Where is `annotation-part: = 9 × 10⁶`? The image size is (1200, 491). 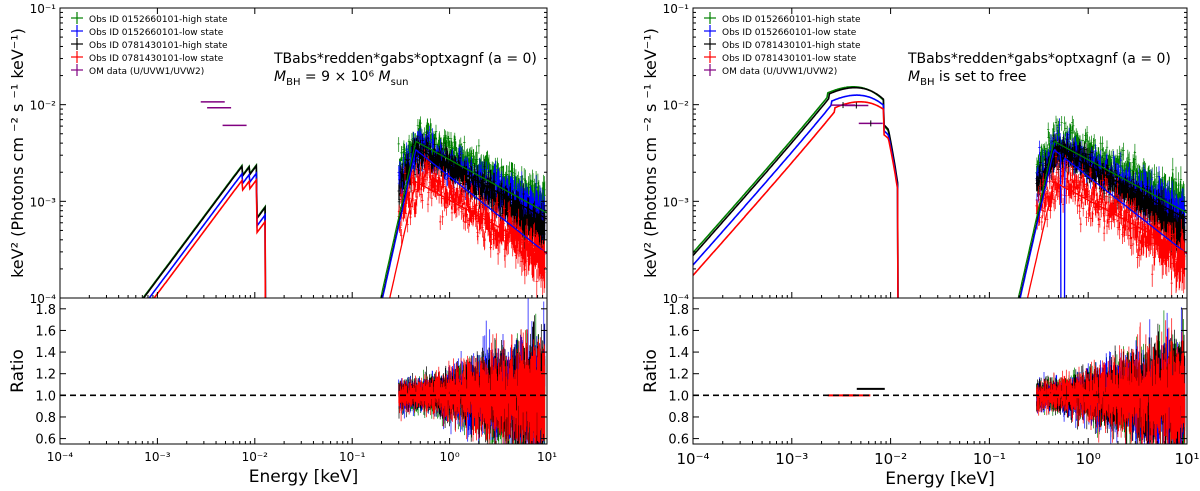
annotation-part: = 9 × 10⁶ is located at coordinates (339, 77).